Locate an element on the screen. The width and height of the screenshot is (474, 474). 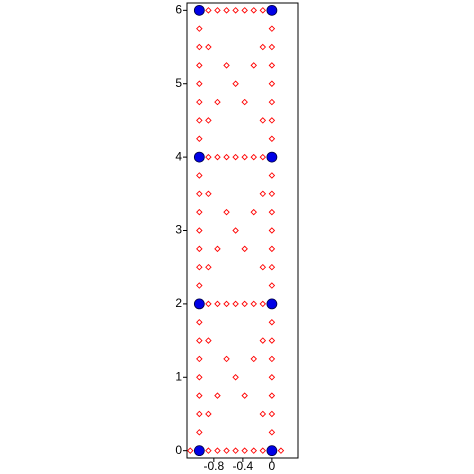
y-tick-label: 5 is located at coordinates (178, 83).